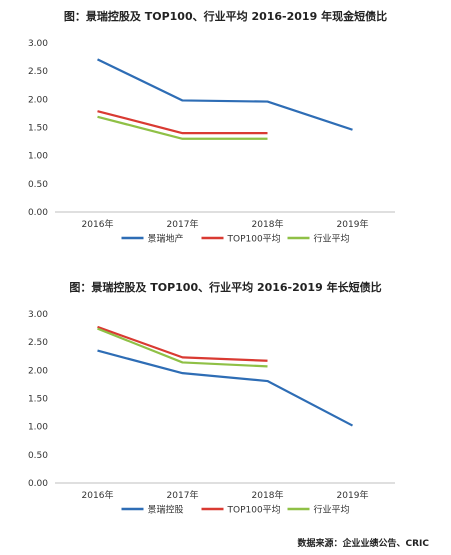 The height and width of the screenshot is (555, 451). What do you see at coordinates (166, 510) in the screenshot?
I see `legend-label: 景瑞控股` at bounding box center [166, 510].